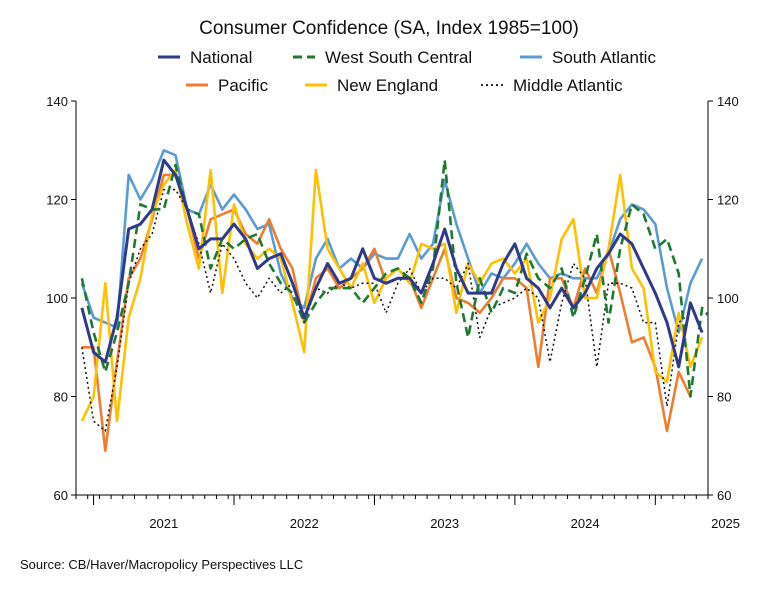 This screenshot has height=593, width=778. Describe the element at coordinates (221, 57) in the screenshot. I see `legend-label-national: National` at that location.